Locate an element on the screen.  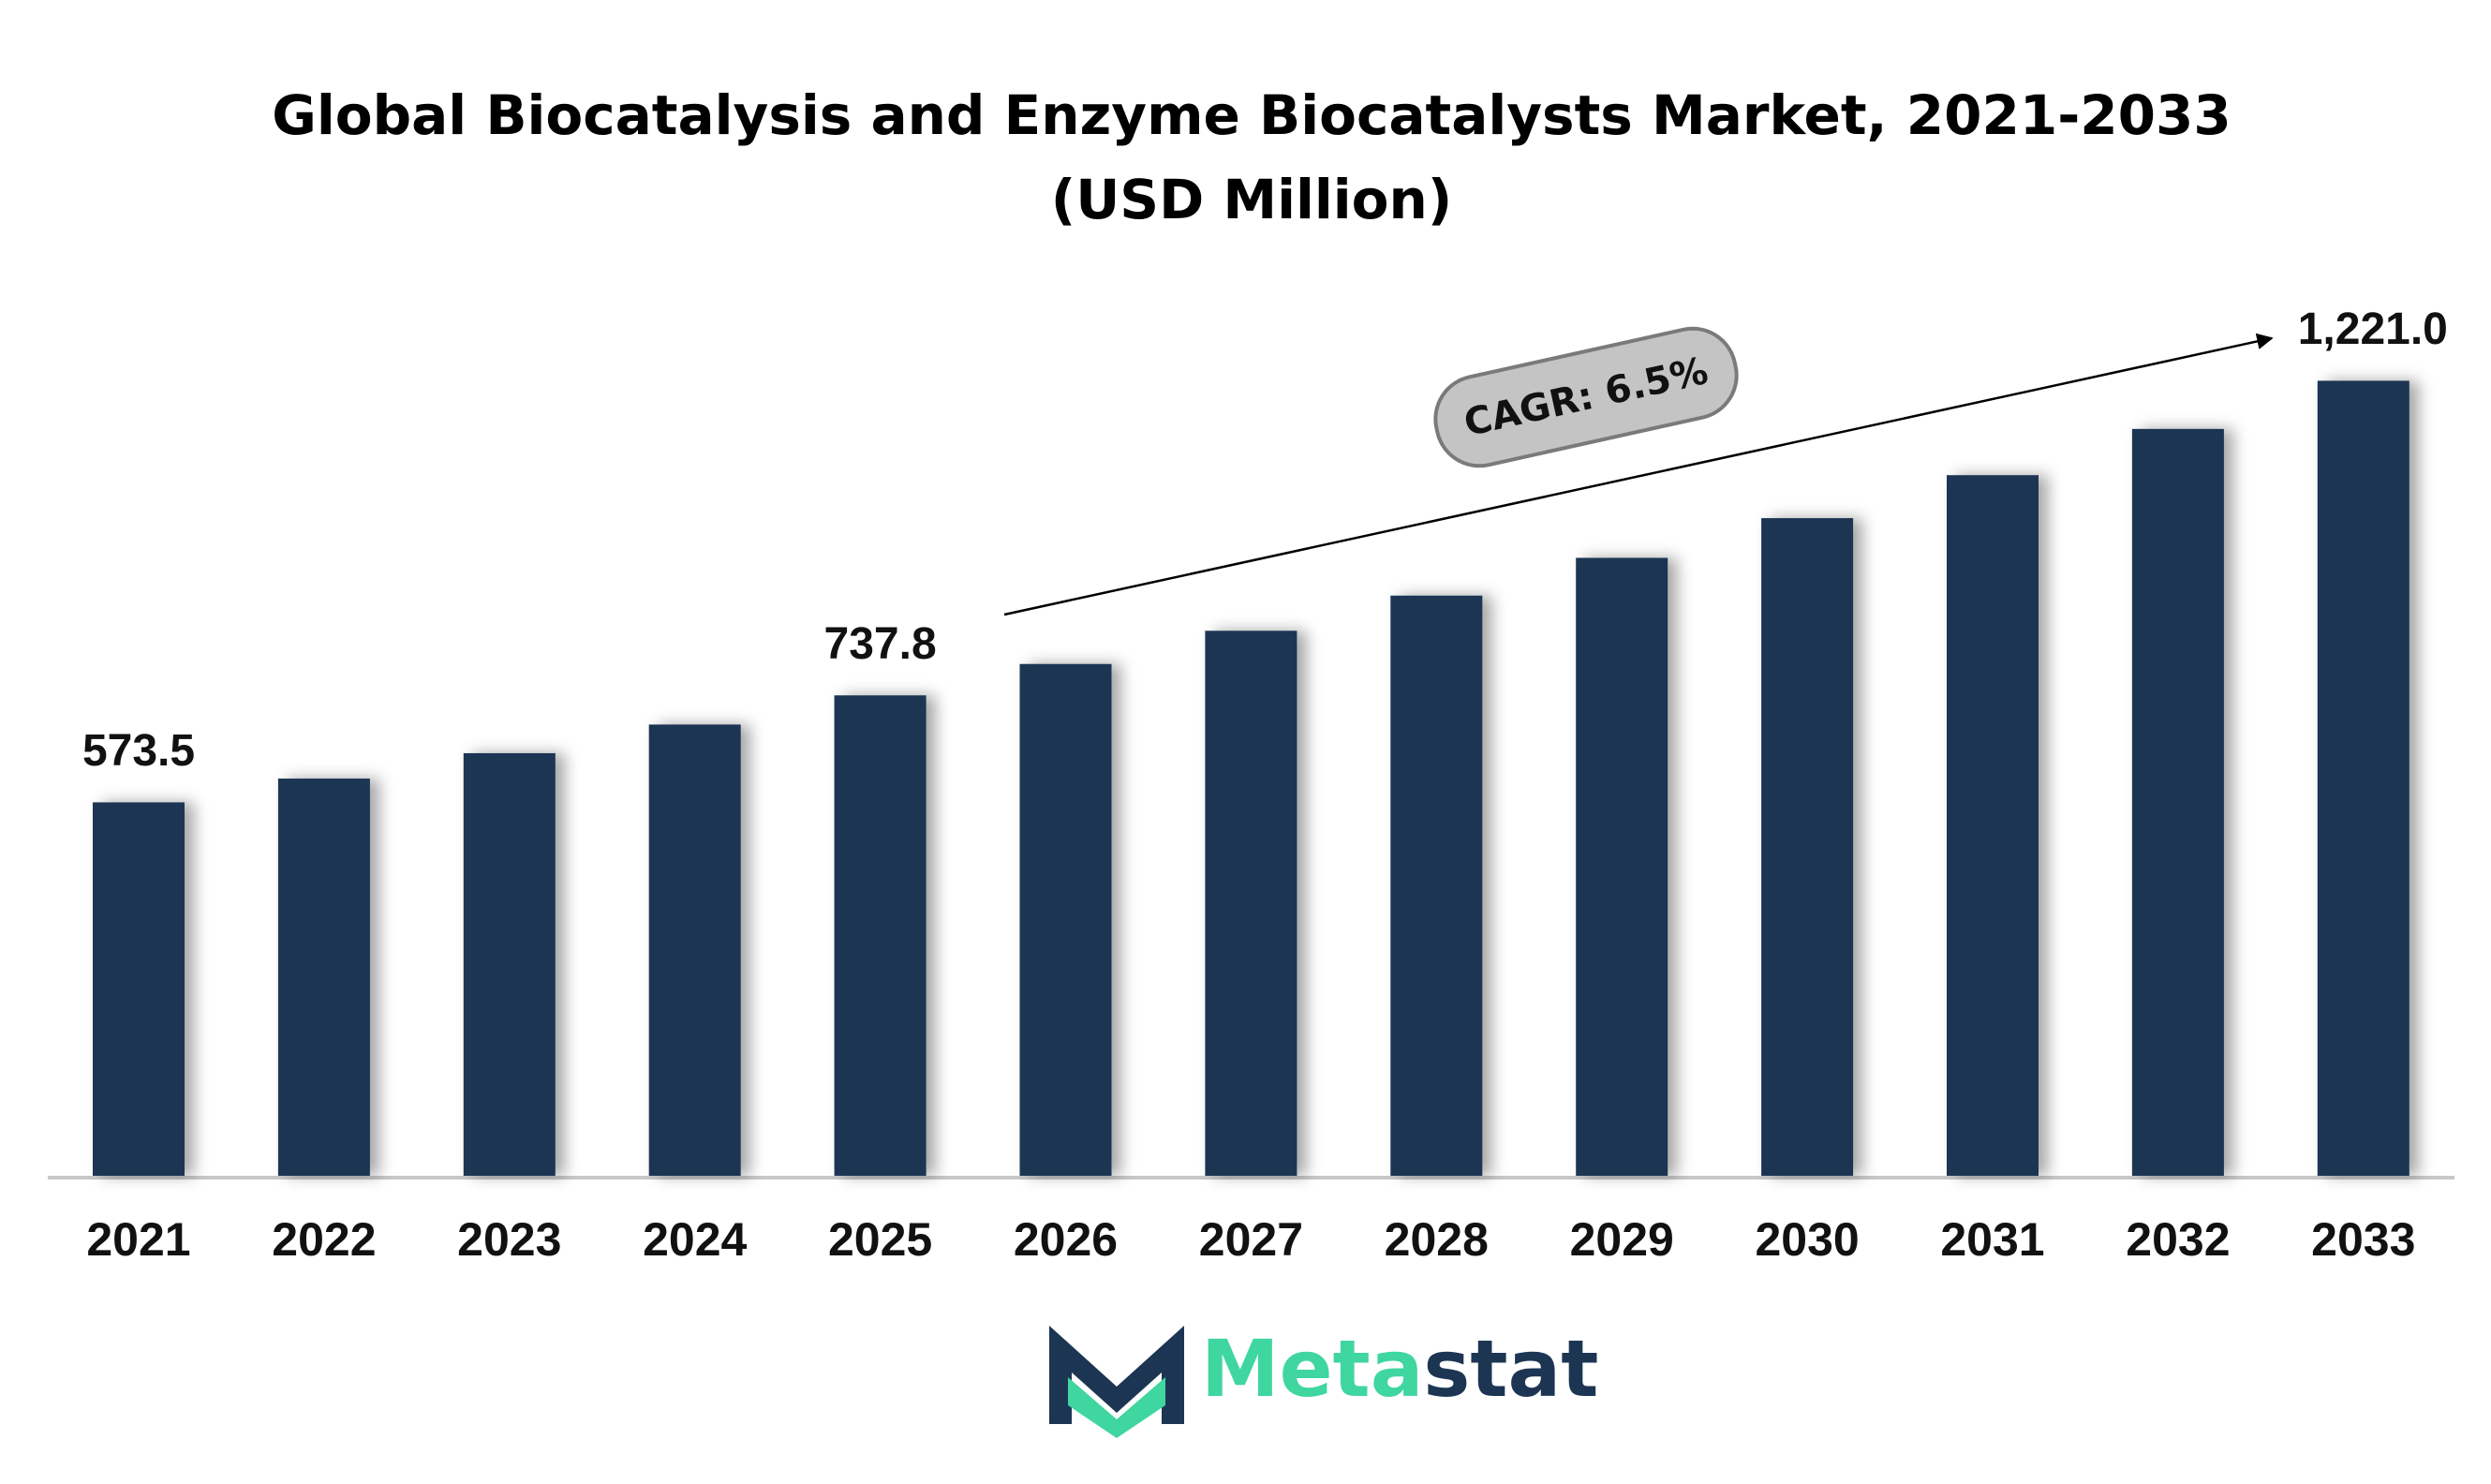
logo-icon is located at coordinates (1117, 1382).